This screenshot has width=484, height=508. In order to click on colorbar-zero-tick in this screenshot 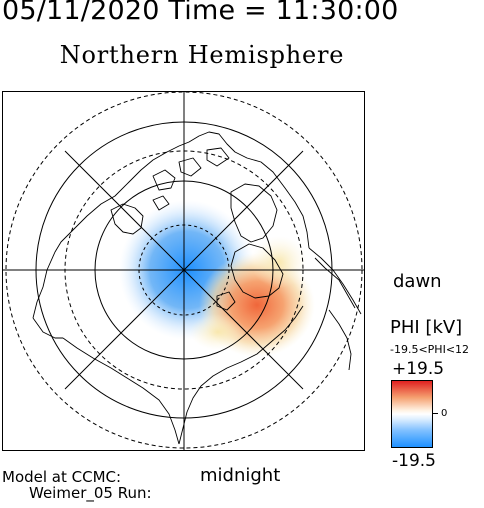, I will do `click(435, 413)`.